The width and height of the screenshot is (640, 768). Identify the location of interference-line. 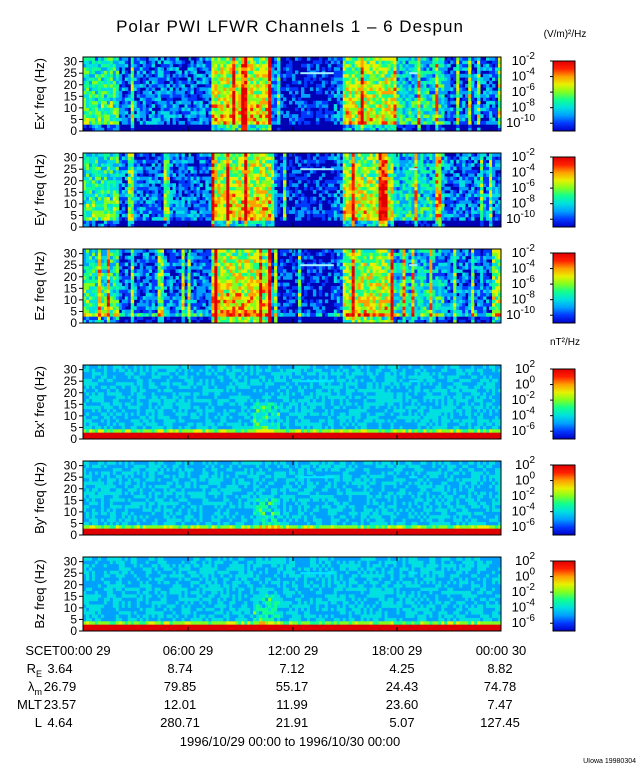
(413, 73).